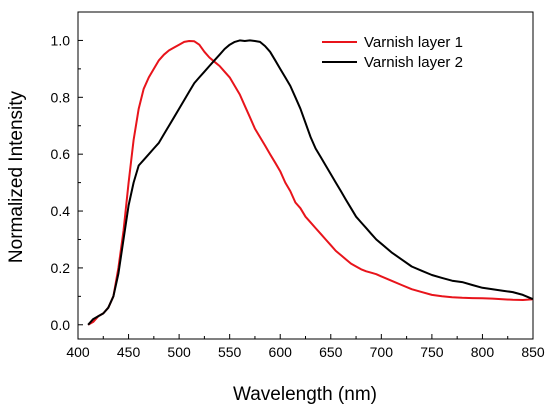 Image resolution: width=550 pixels, height=412 pixels. What do you see at coordinates (16, 176) in the screenshot?
I see `y-axis-title: Normalized Intensity` at bounding box center [16, 176].